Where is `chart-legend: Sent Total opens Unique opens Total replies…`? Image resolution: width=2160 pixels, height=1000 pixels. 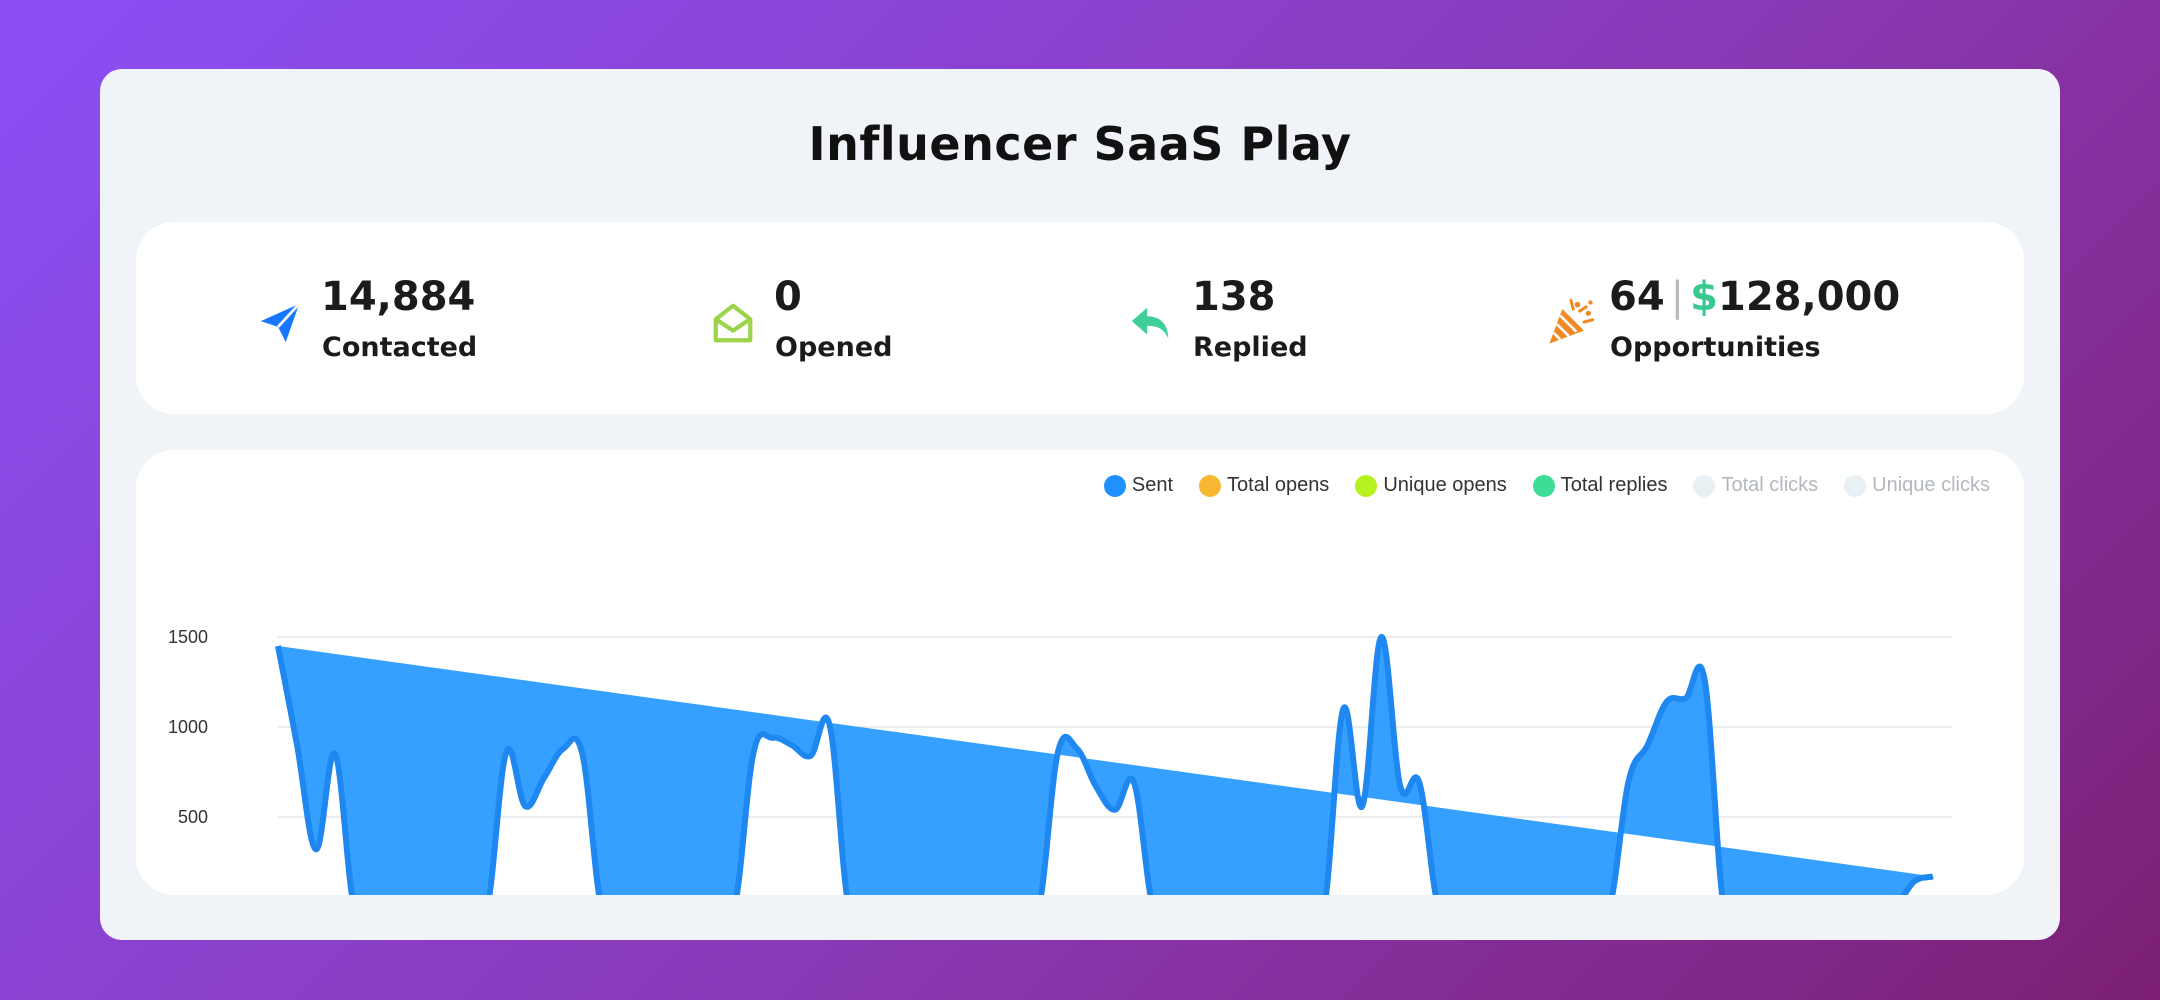
chart-legend: Sent Total opens Unique opens Total replies… is located at coordinates (1546, 485).